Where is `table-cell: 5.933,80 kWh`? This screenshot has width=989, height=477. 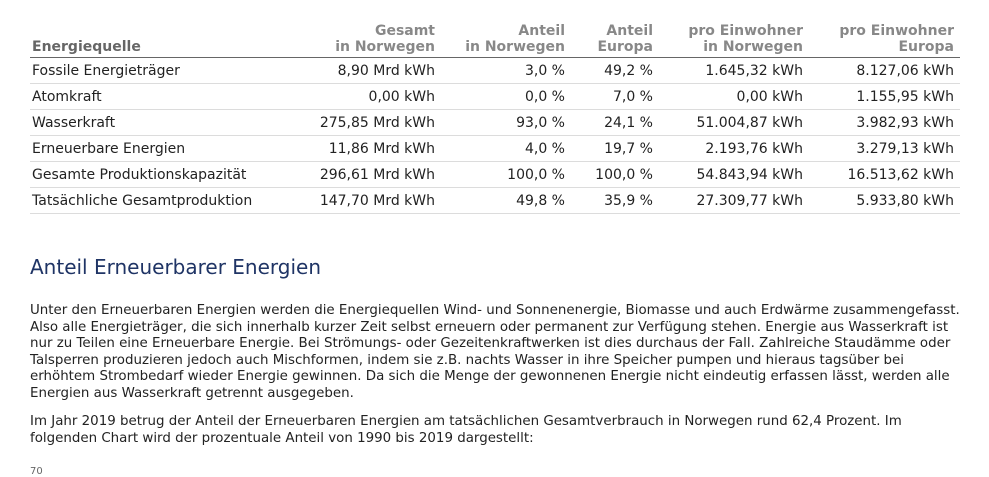
table-cell: 5.933,80 kWh is located at coordinates (884, 200).